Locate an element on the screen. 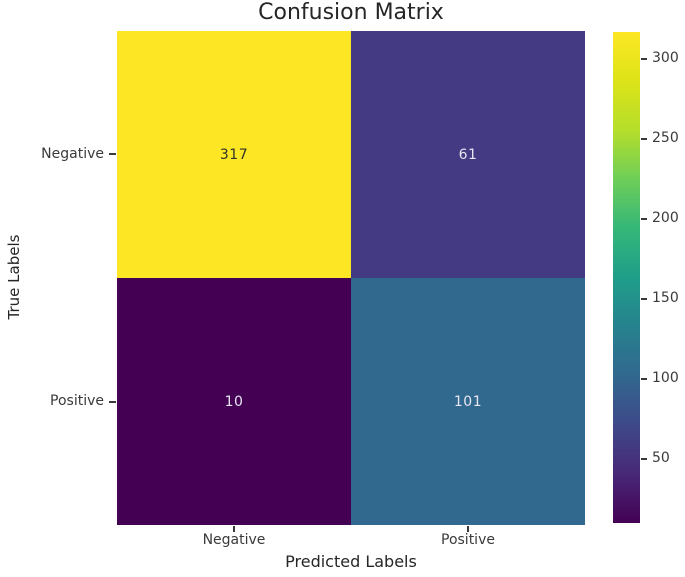 Image resolution: width=685 pixels, height=577 pixels. x-axis-label: Predicted Labels is located at coordinates (351, 561).